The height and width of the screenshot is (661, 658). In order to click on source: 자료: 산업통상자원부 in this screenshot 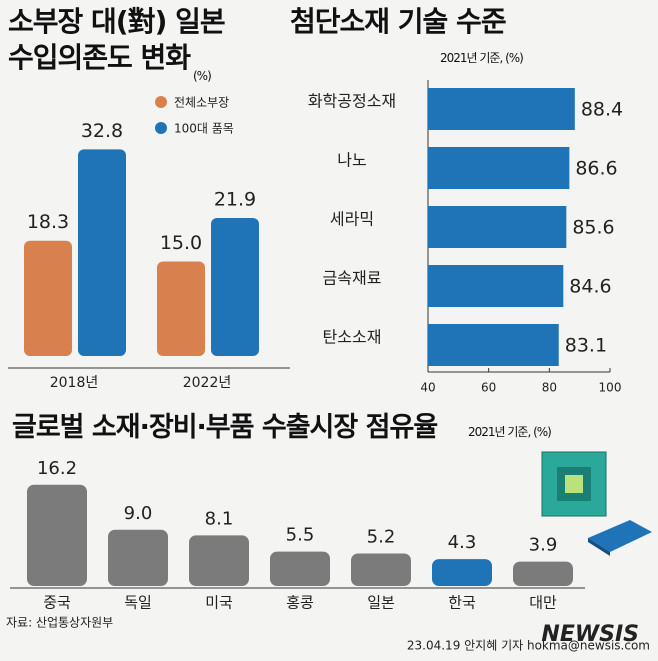, I will do `click(59, 623)`.